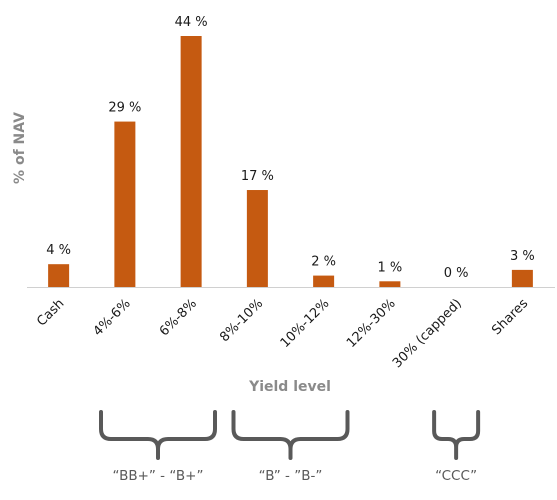 The height and width of the screenshot is (500, 557). I want to click on x-tick-label-6: 30% (capped), so click(427, 333).